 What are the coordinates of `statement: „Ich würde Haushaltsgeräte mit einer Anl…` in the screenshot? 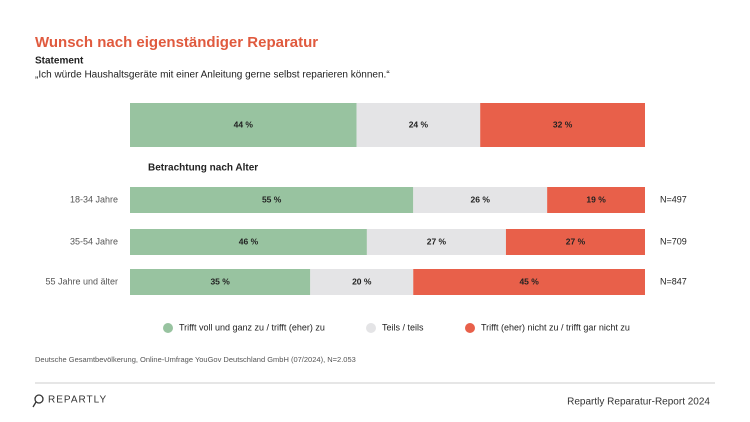 It's located at (212, 75).